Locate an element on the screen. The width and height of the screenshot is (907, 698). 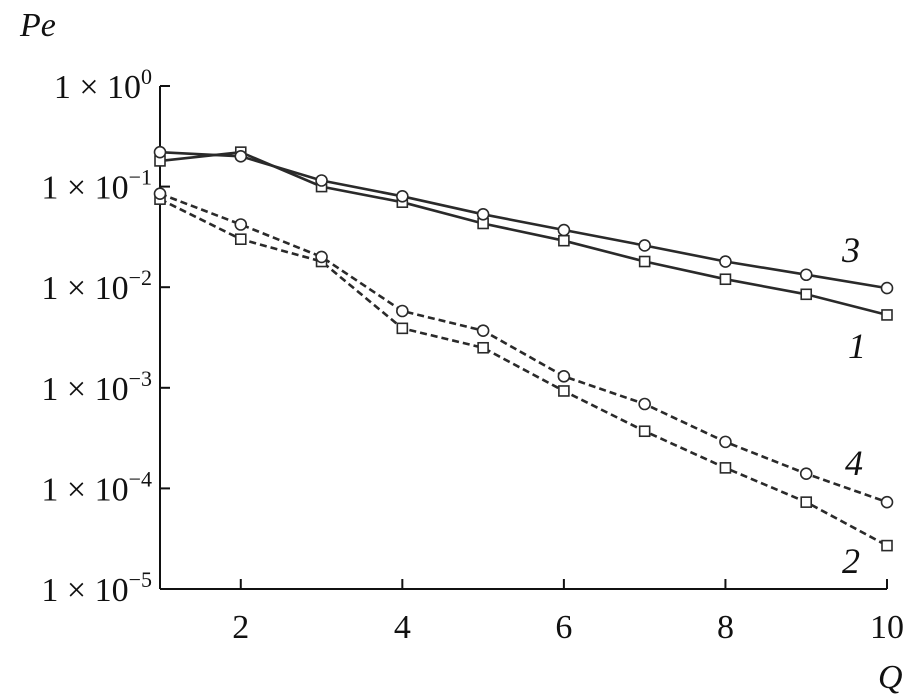
x-ticks: 2 4 6 8 10 is located at coordinates (568, 612).